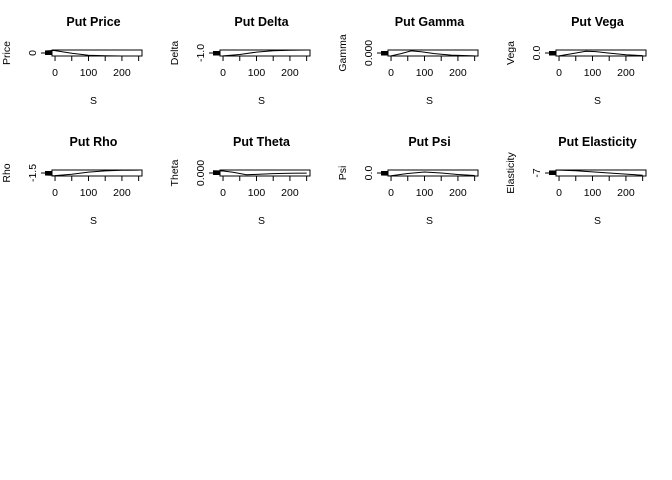 The height and width of the screenshot is (480, 672). What do you see at coordinates (261, 22) in the screenshot?
I see `panel-title: Put Delta` at bounding box center [261, 22].